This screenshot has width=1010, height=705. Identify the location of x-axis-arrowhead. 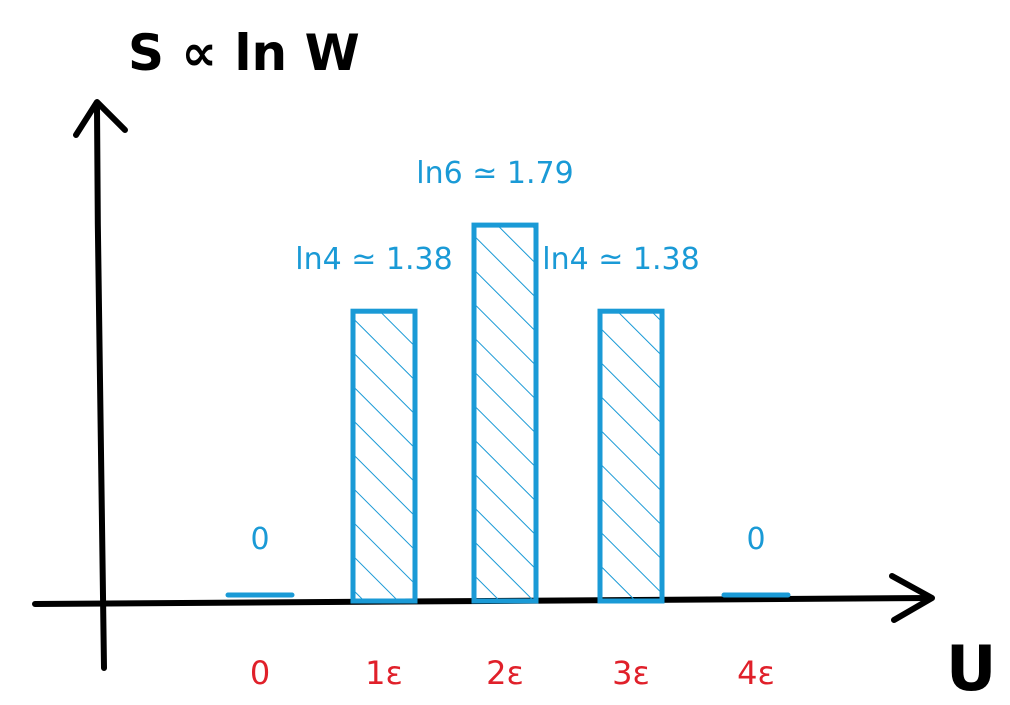
(912, 598).